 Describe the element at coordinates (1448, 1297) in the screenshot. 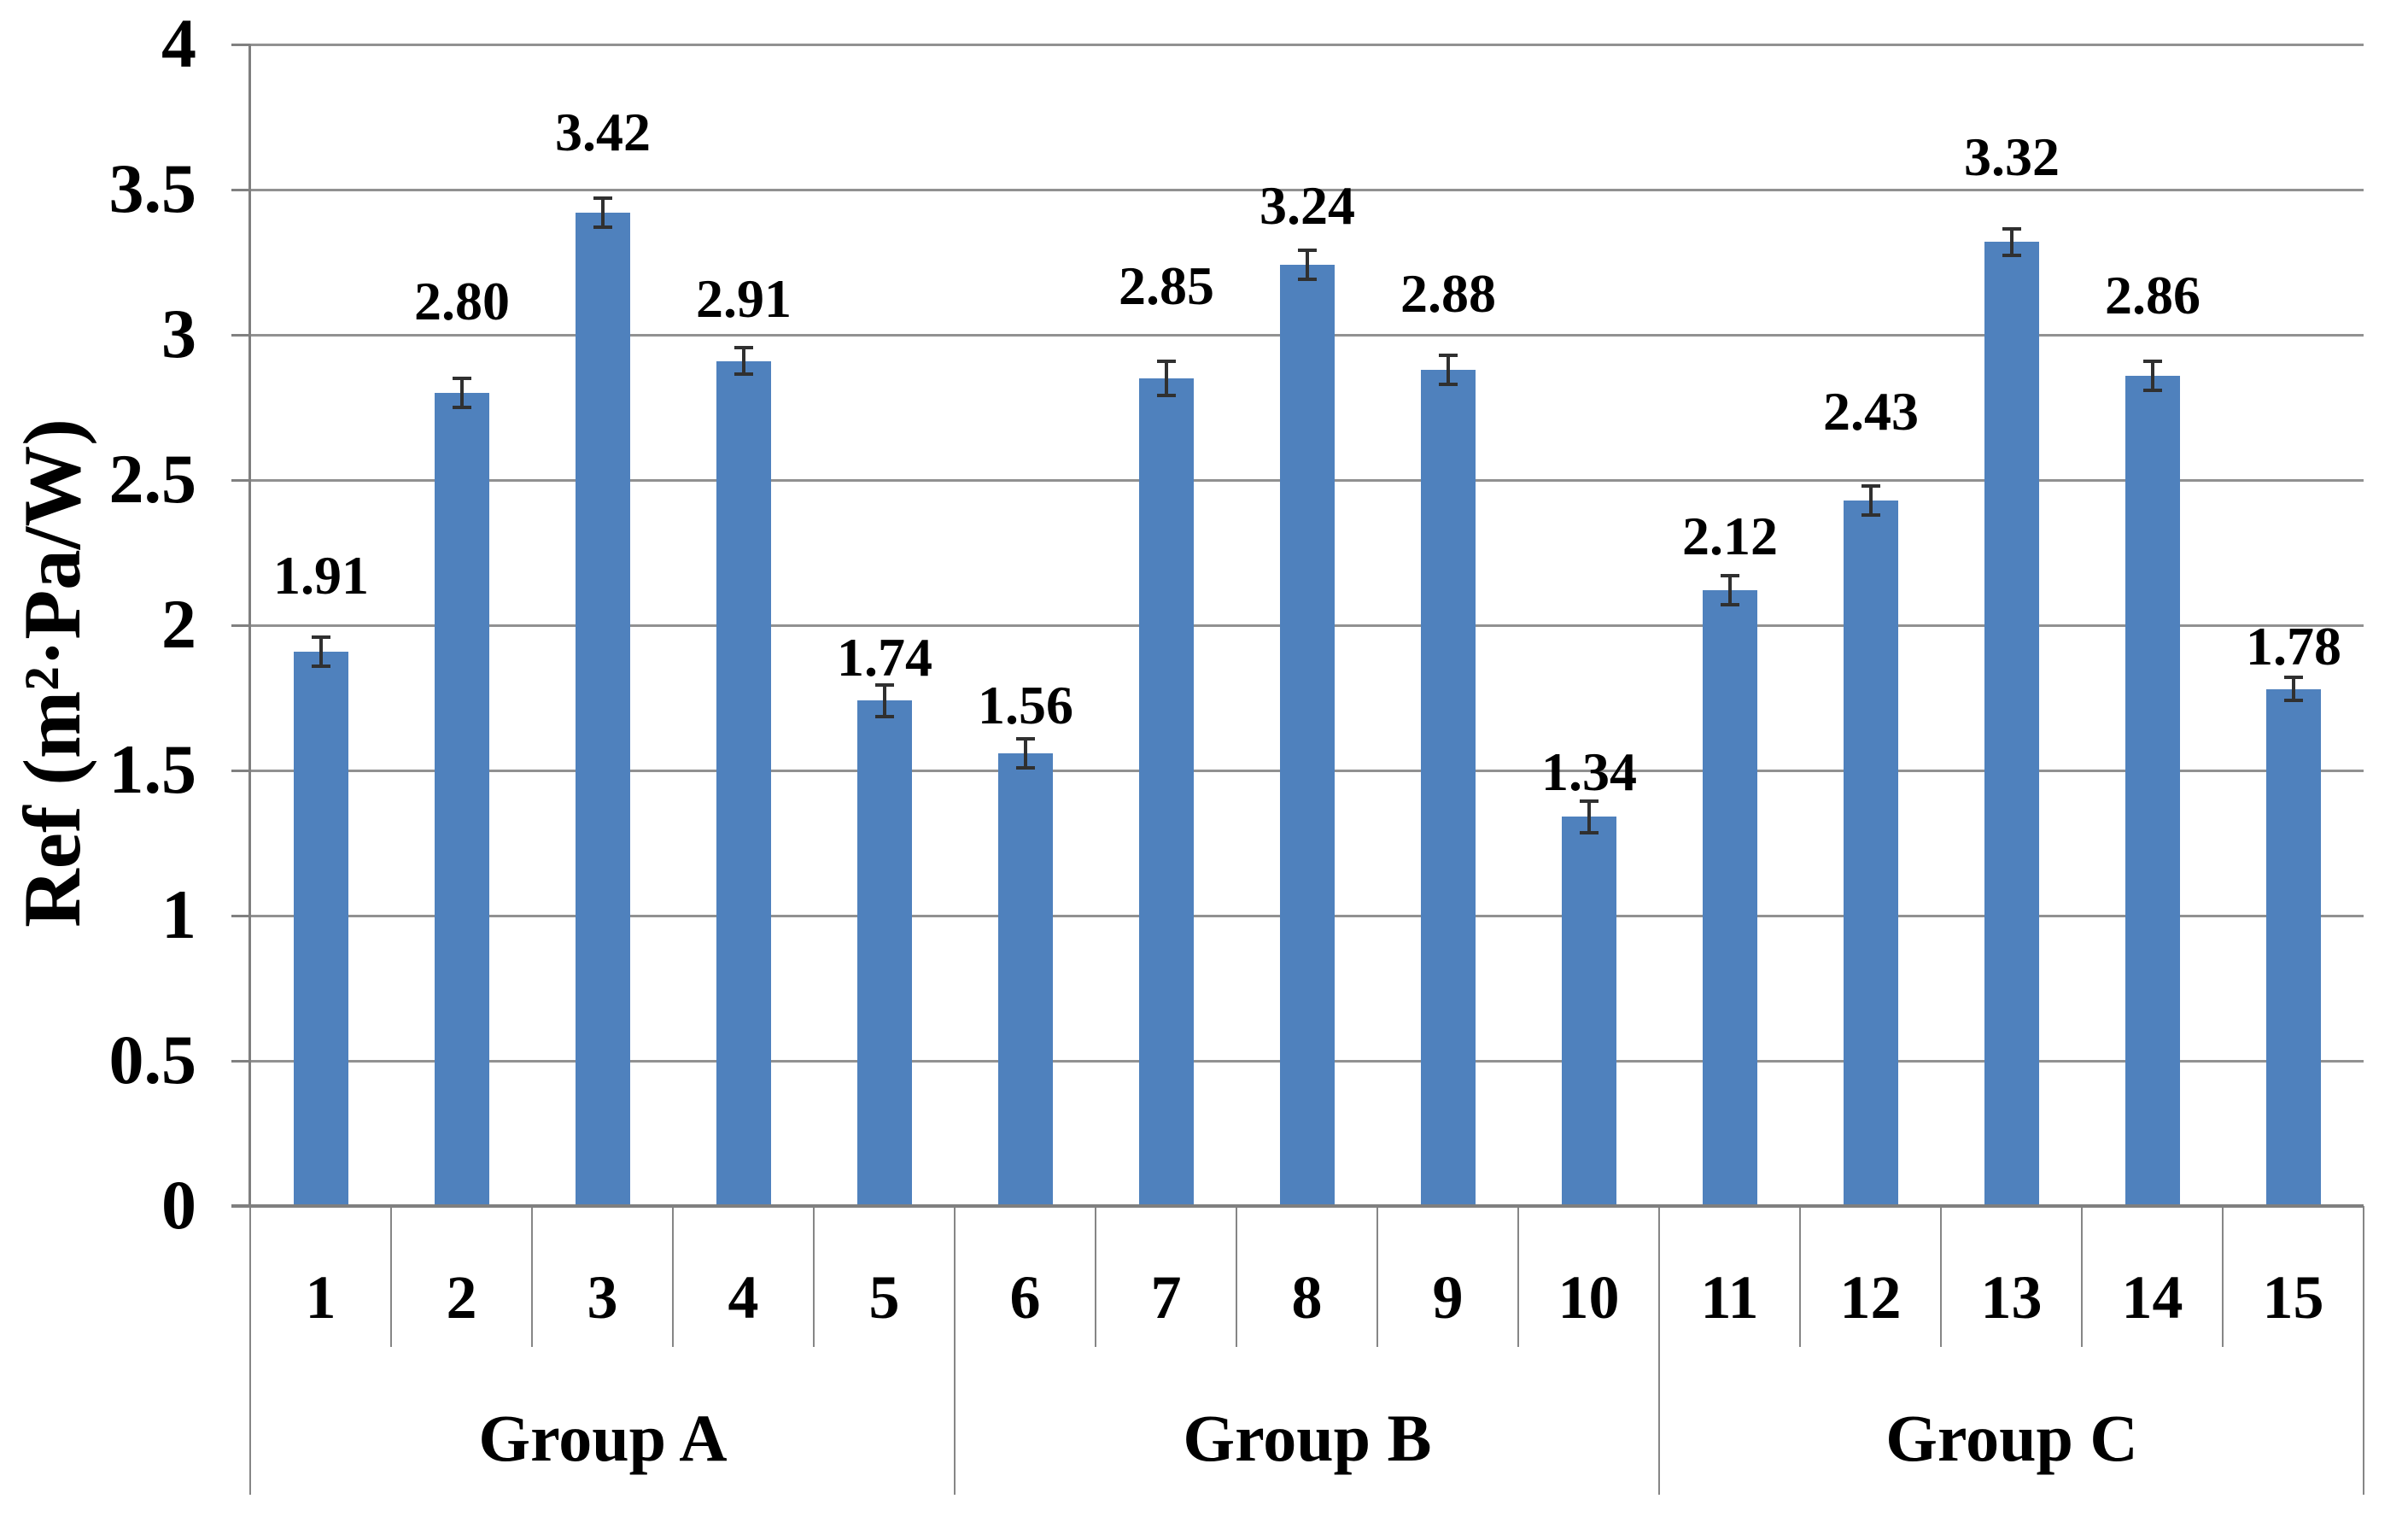

I see `category-label: 9` at that location.